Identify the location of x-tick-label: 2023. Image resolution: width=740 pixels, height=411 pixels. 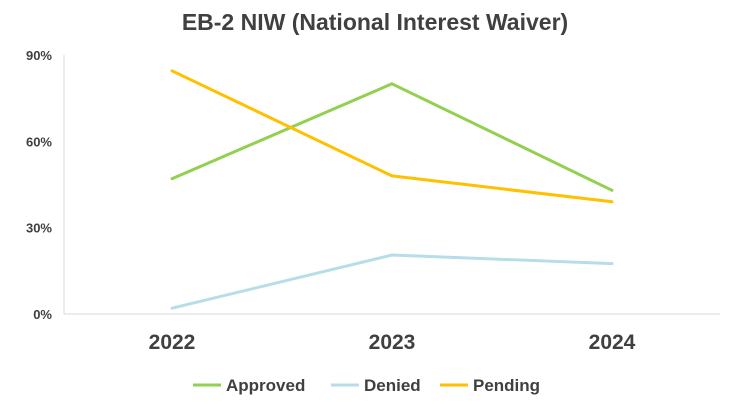
(392, 342).